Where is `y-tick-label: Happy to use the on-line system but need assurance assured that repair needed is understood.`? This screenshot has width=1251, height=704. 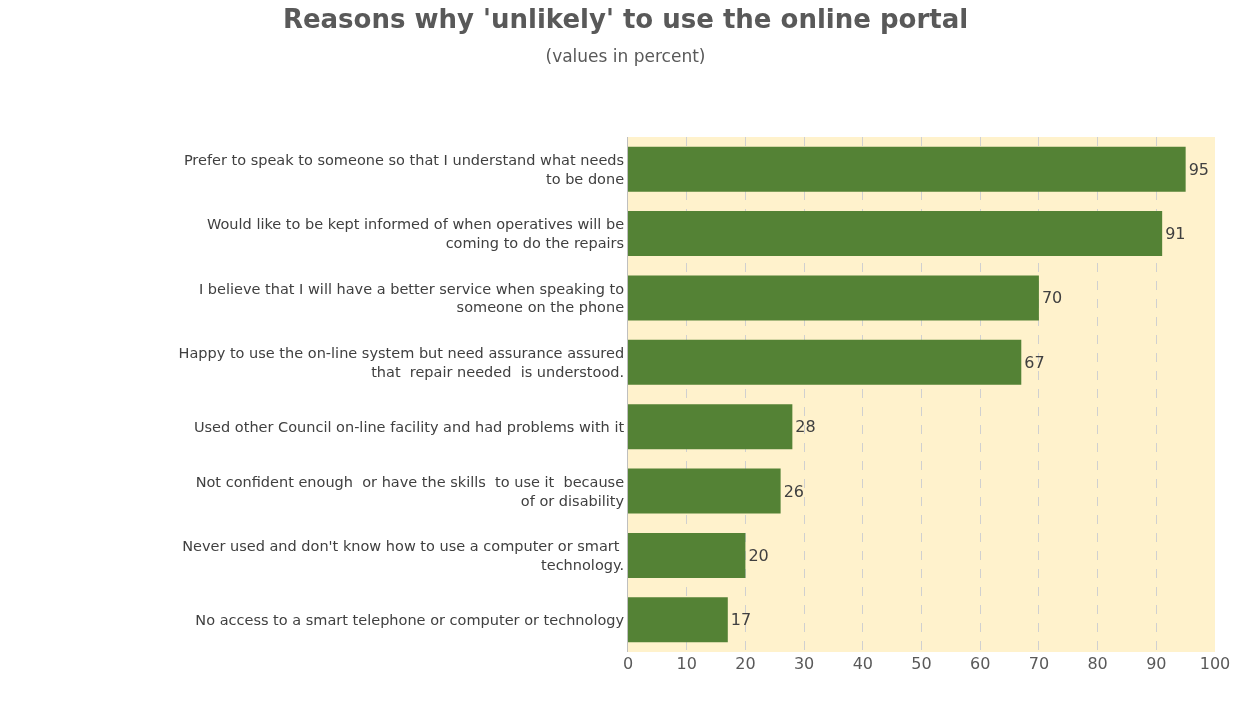
y-tick-label: Happy to use the on-line system but need assurance assured that repair needed is understood. is located at coordinates (401, 362).